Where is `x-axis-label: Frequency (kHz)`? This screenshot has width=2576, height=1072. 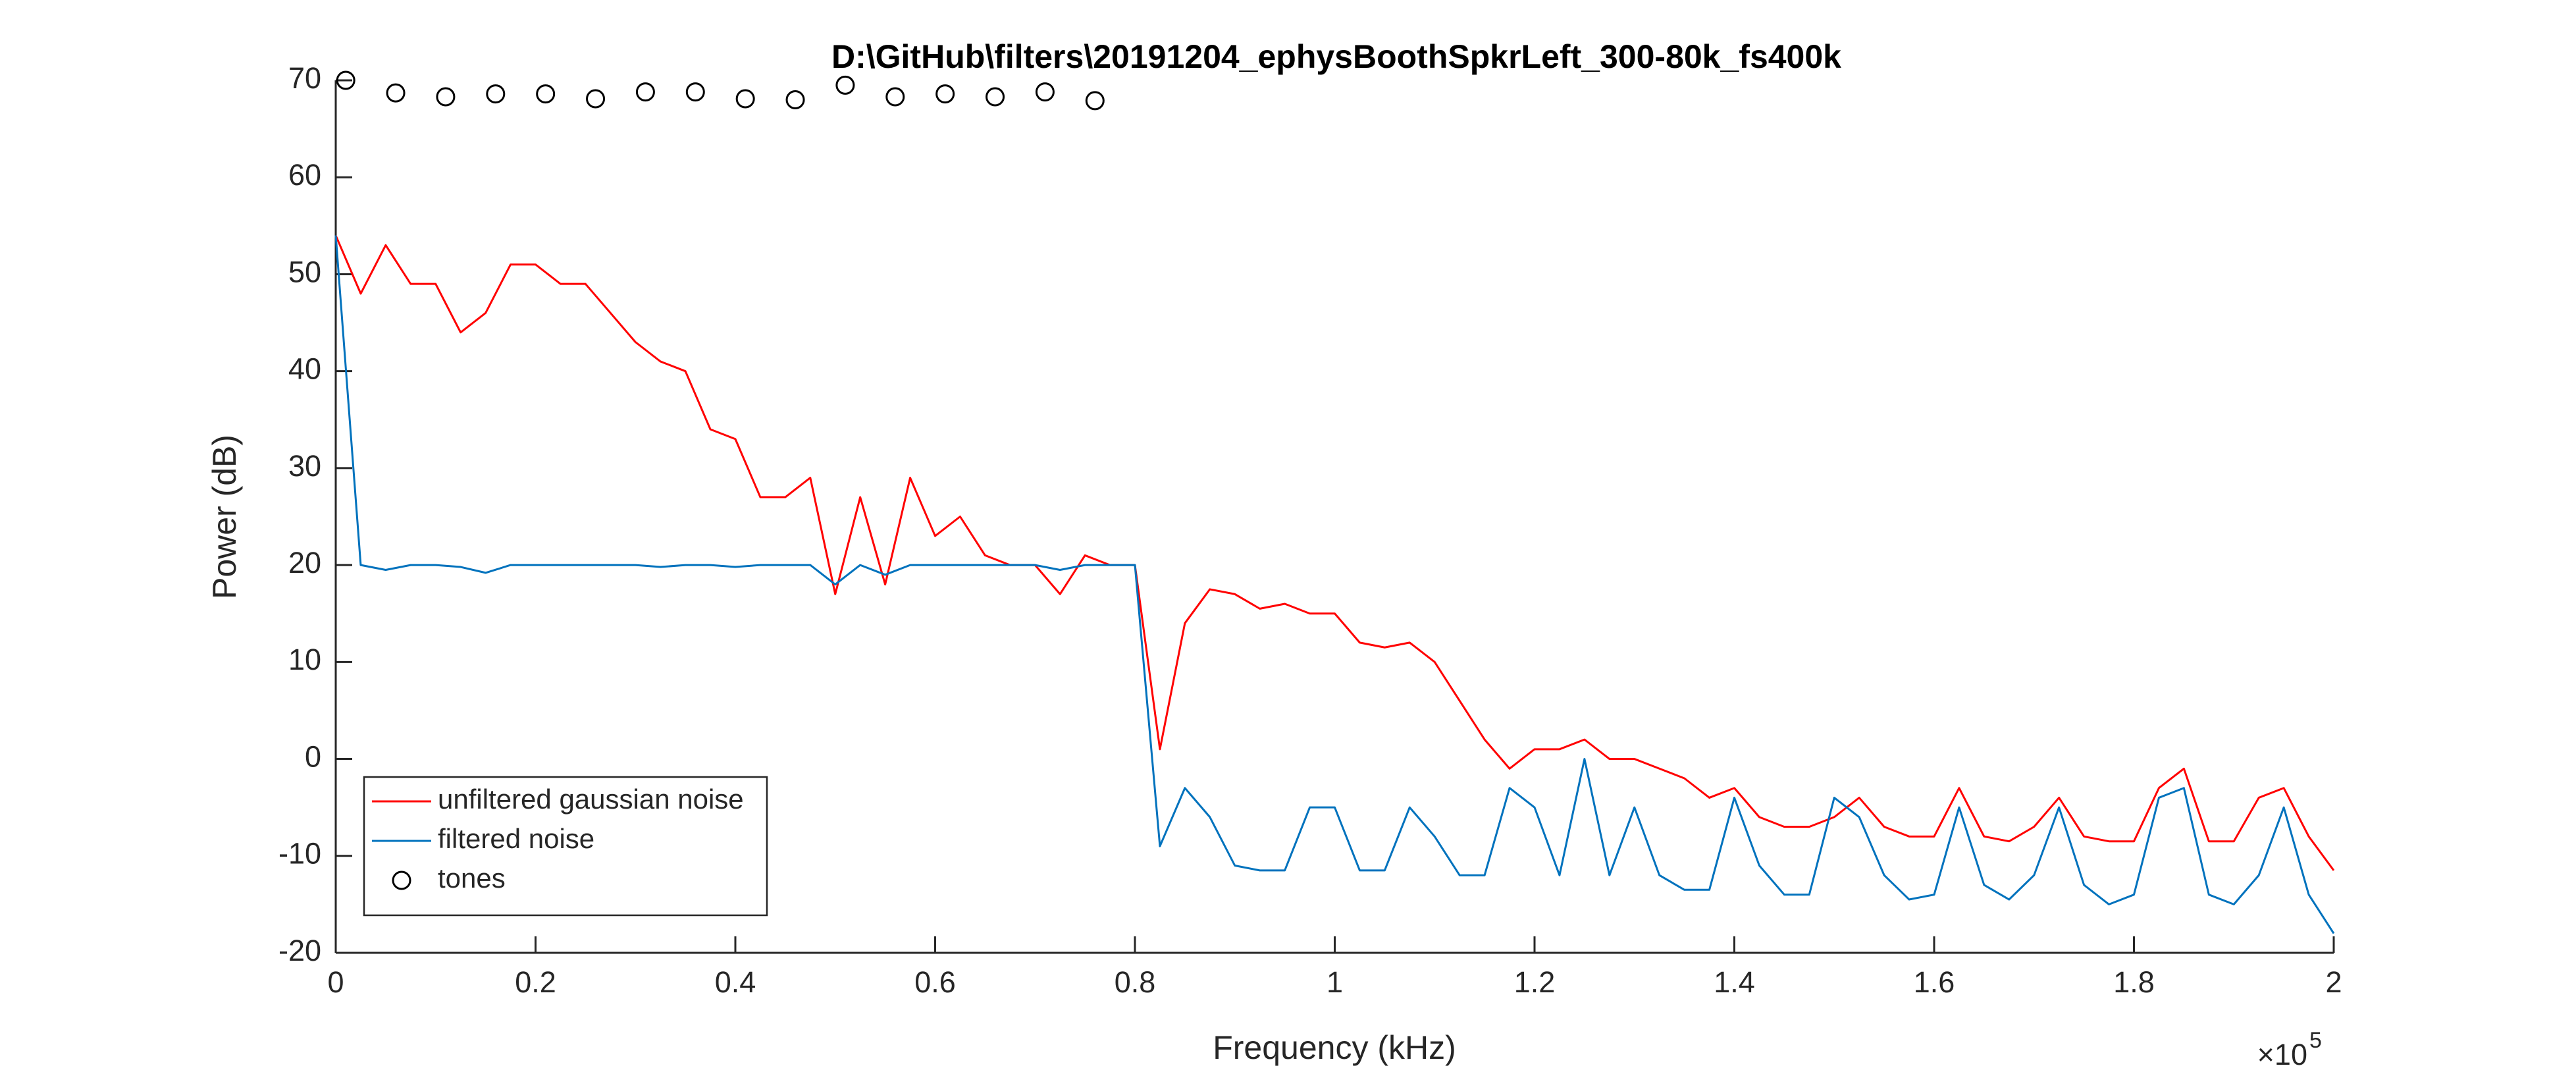
x-axis-label: Frequency (kHz) is located at coordinates (1334, 1048).